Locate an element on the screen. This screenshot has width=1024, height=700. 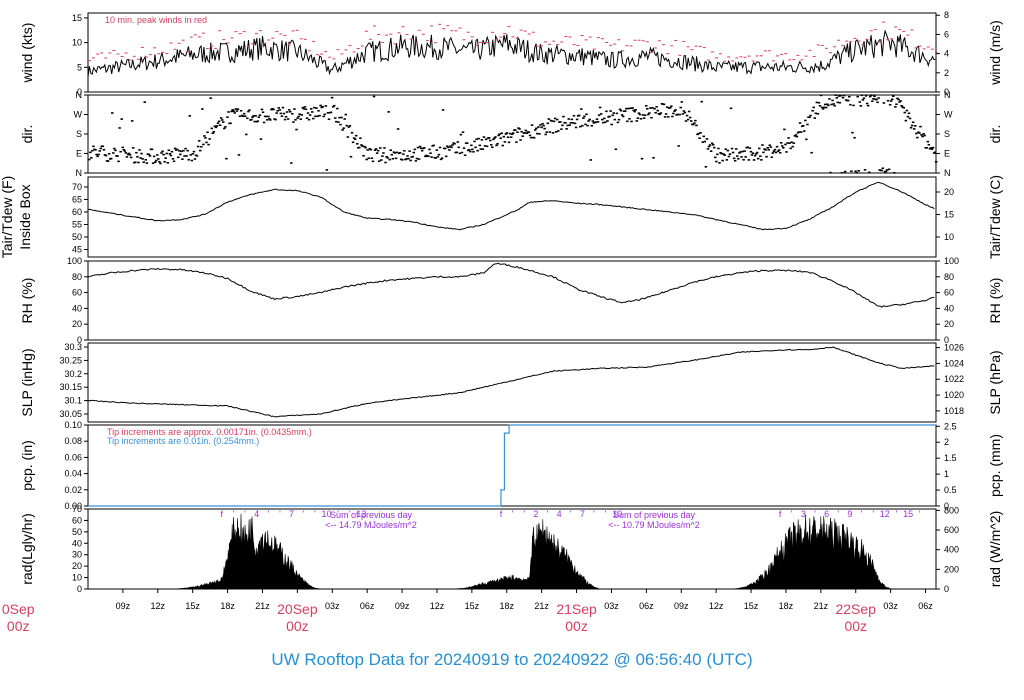
rad-right-tick-label: 0 is located at coordinates (946, 589).